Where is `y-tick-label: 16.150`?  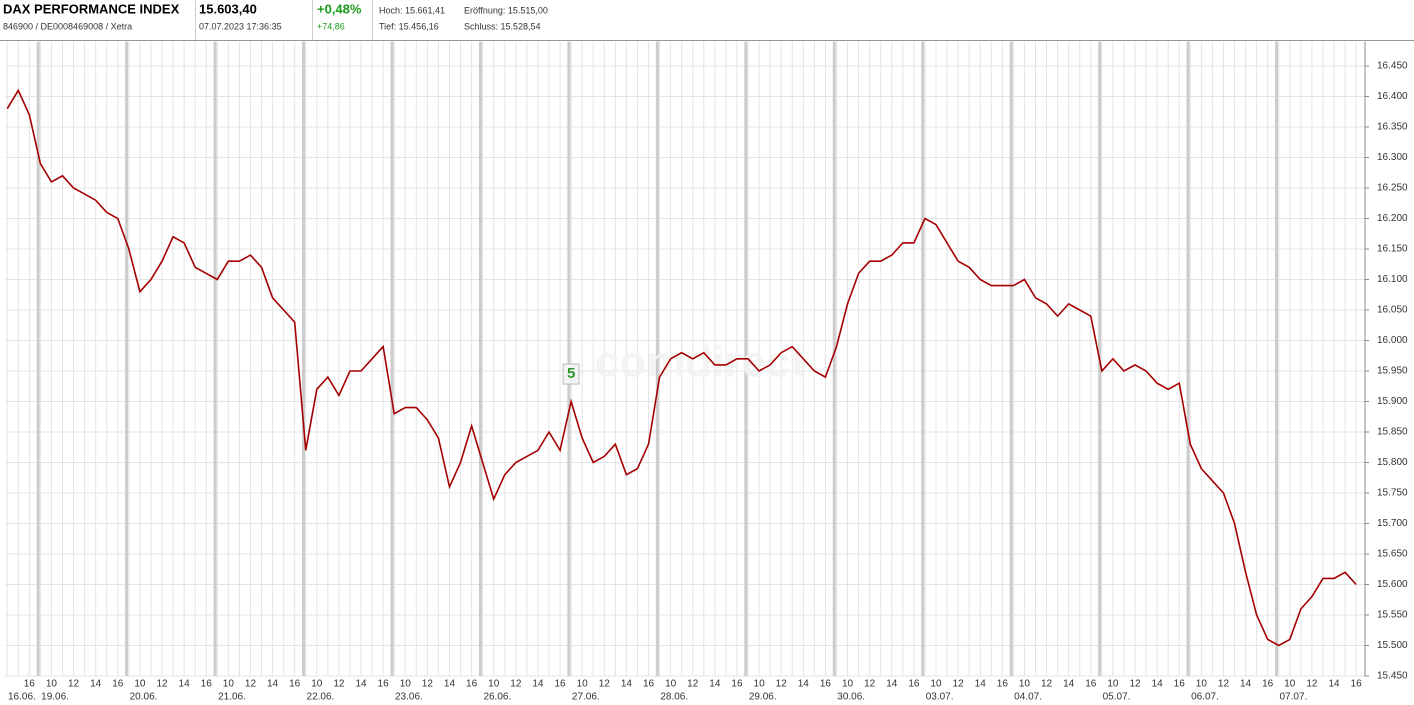
y-tick-label: 16.150 is located at coordinates (1392, 249).